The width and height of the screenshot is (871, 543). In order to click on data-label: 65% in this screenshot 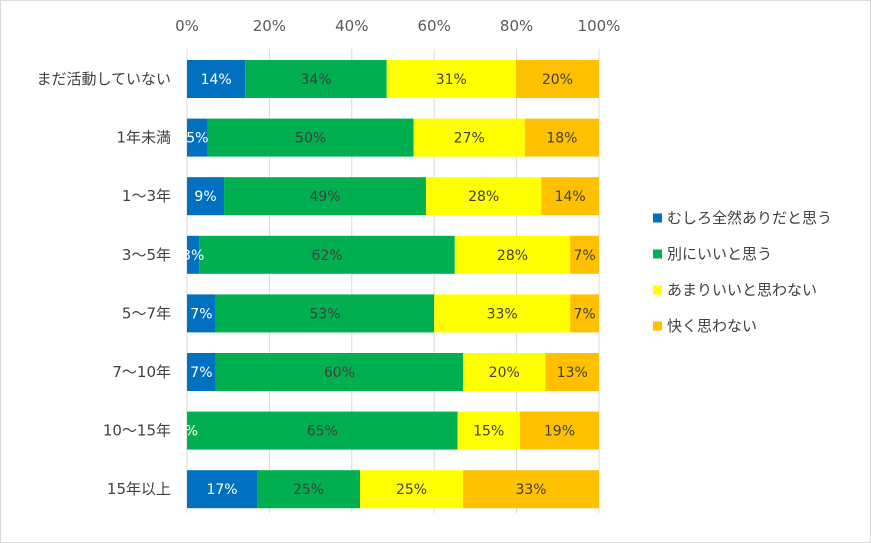, I will do `click(322, 432)`.